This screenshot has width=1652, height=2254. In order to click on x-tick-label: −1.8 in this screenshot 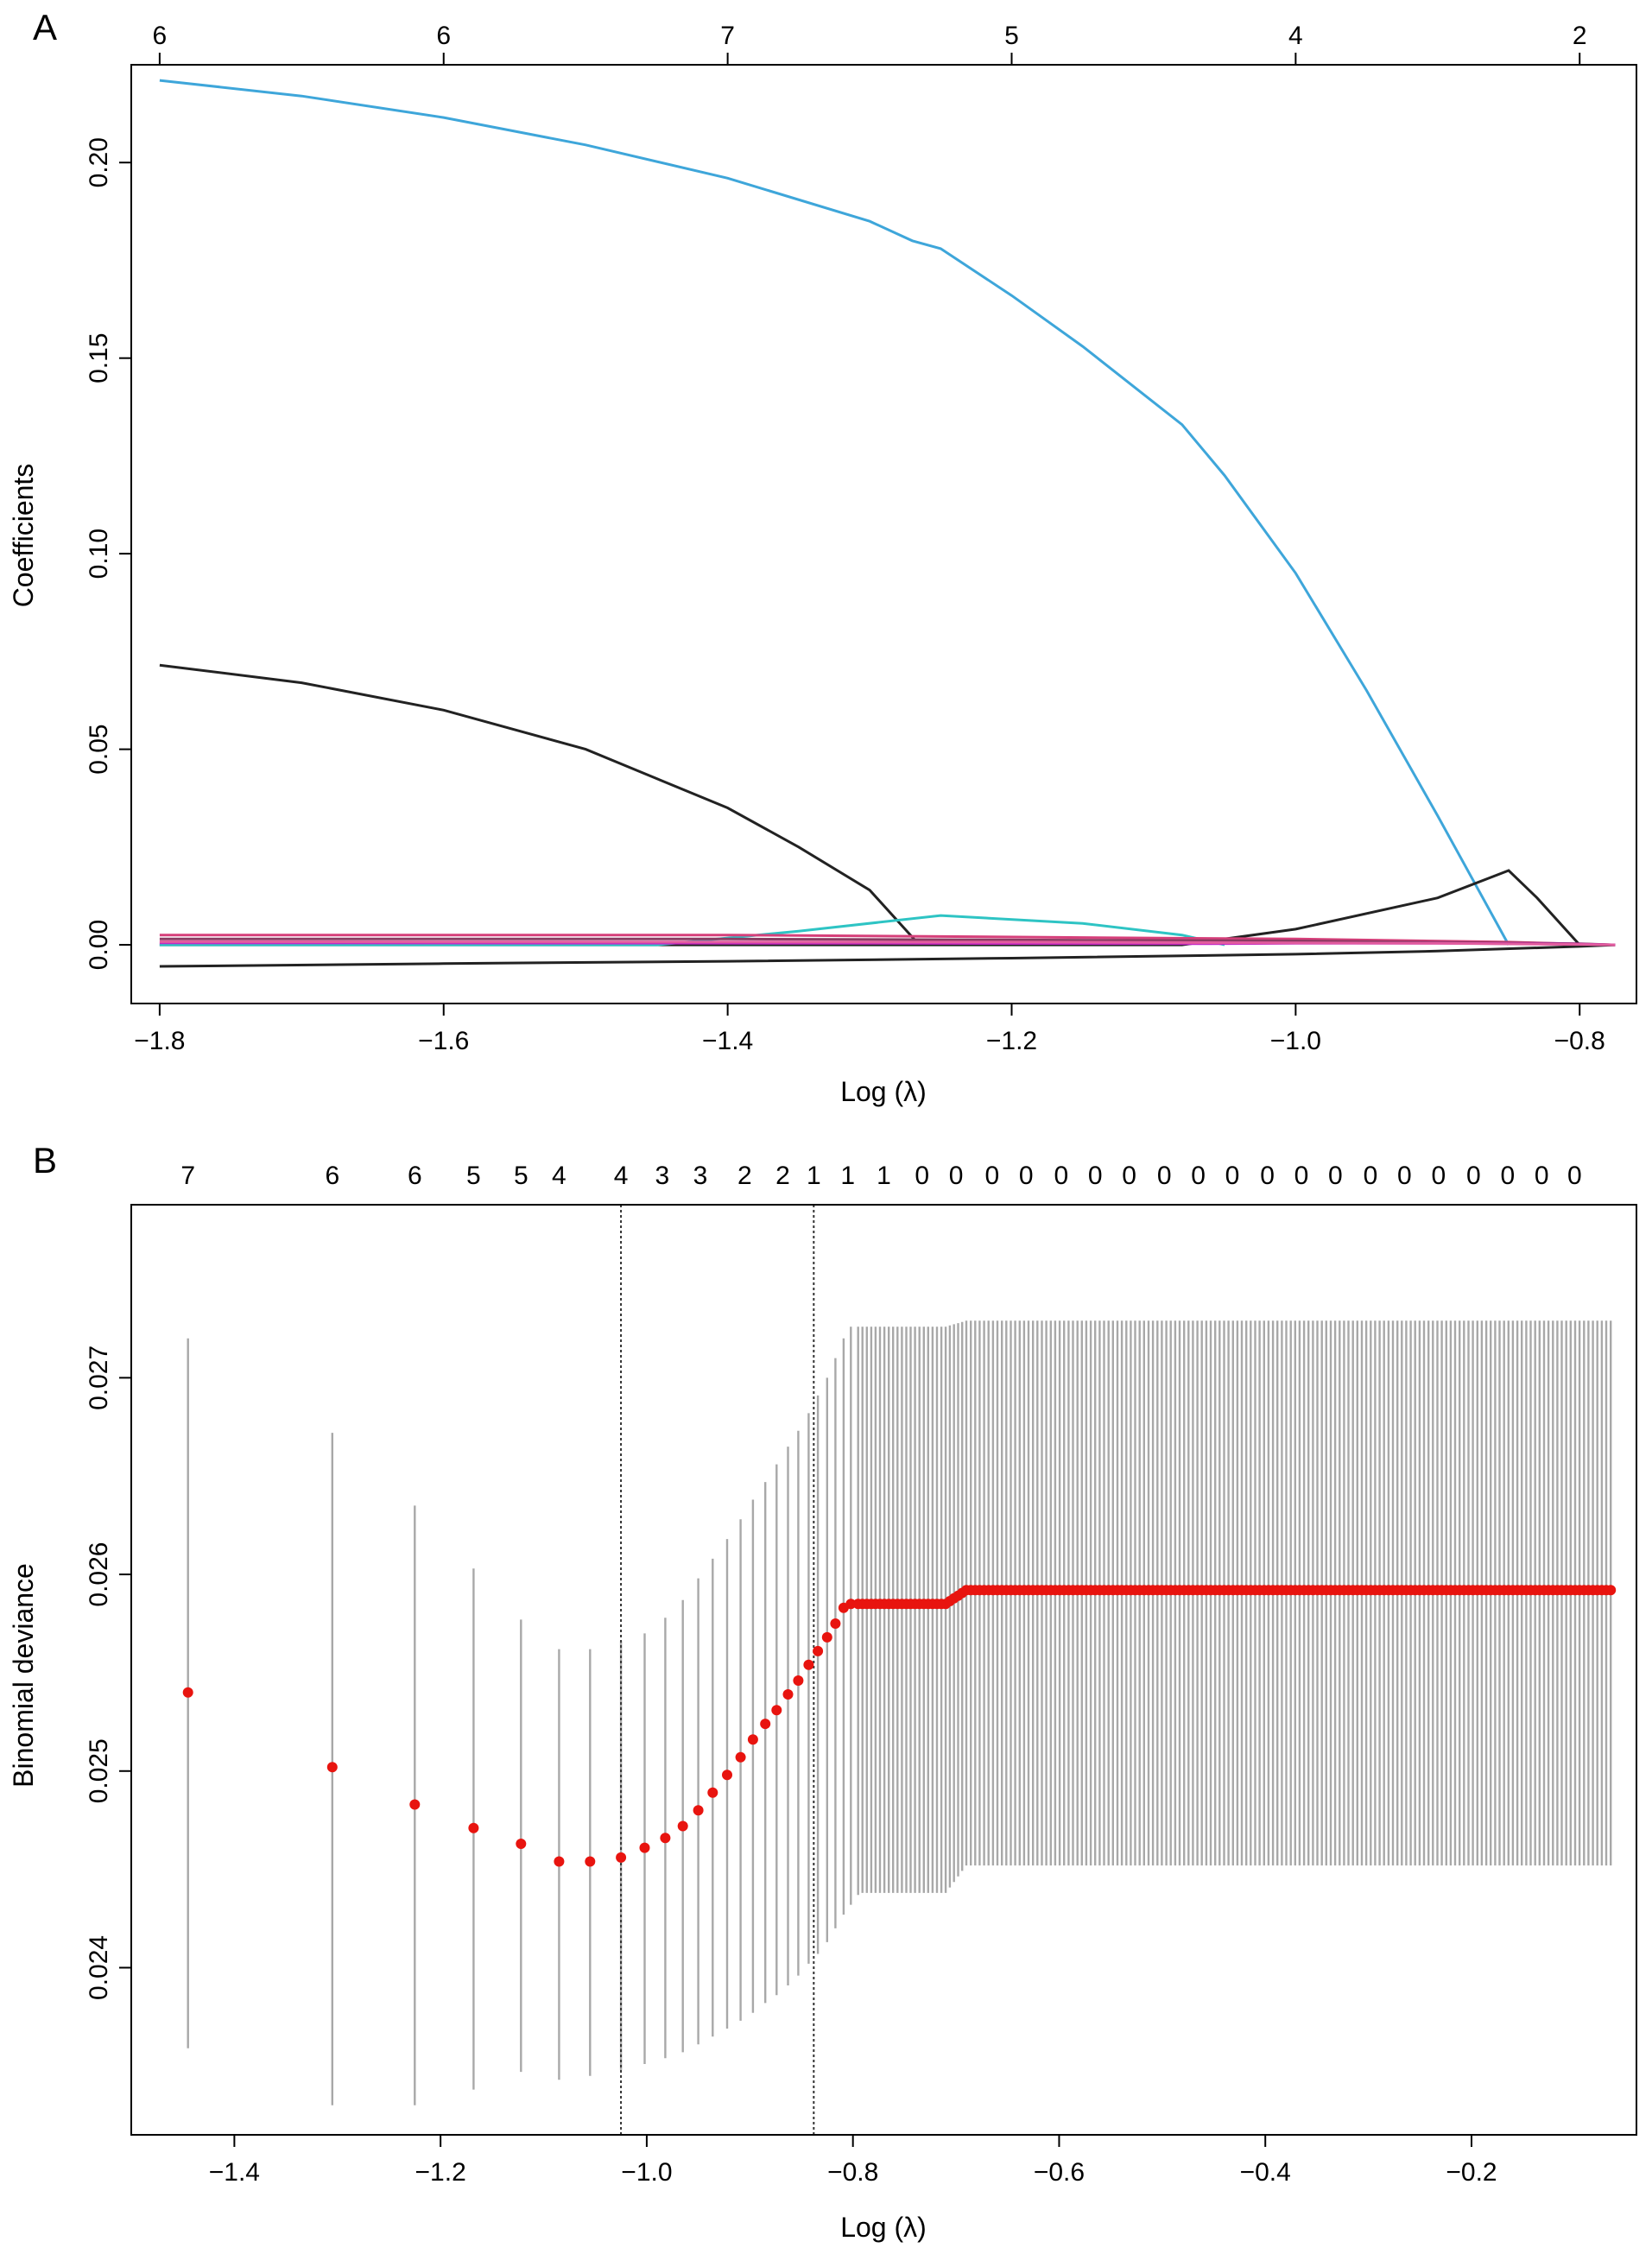, I will do `click(159, 1041)`.